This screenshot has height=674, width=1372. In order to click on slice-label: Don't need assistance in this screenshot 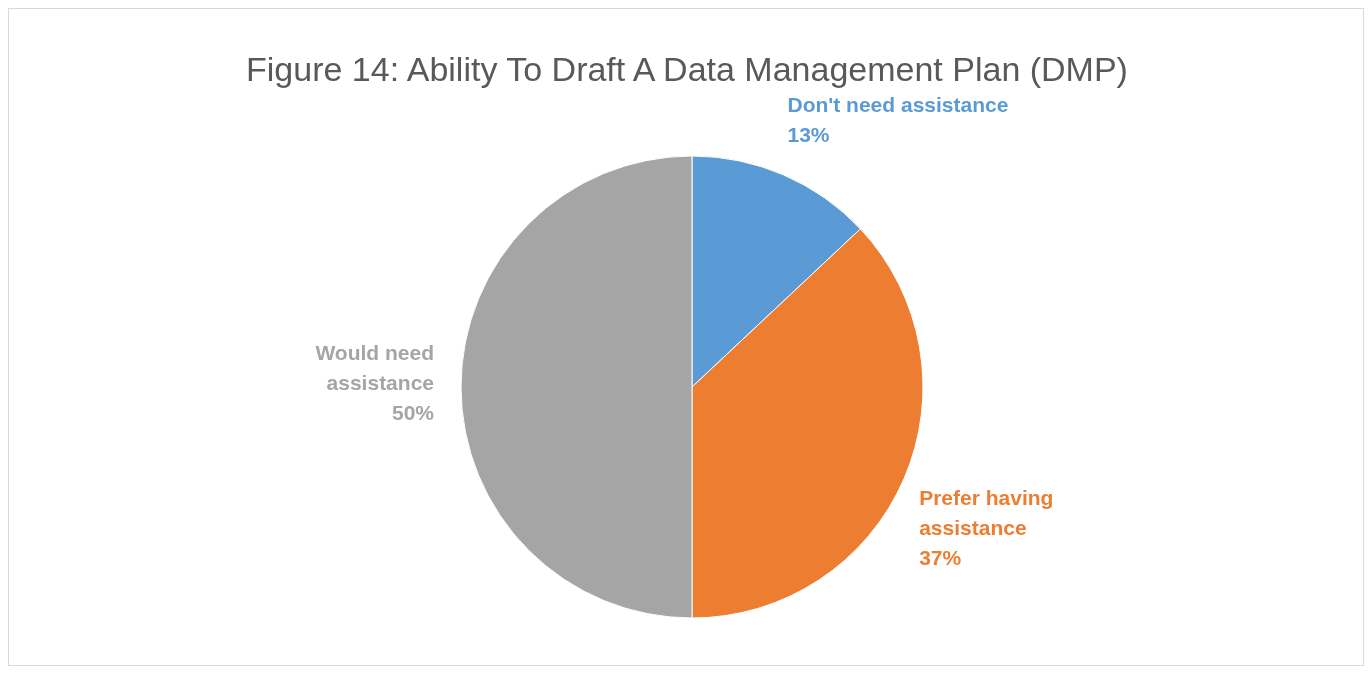, I will do `click(898, 105)`.